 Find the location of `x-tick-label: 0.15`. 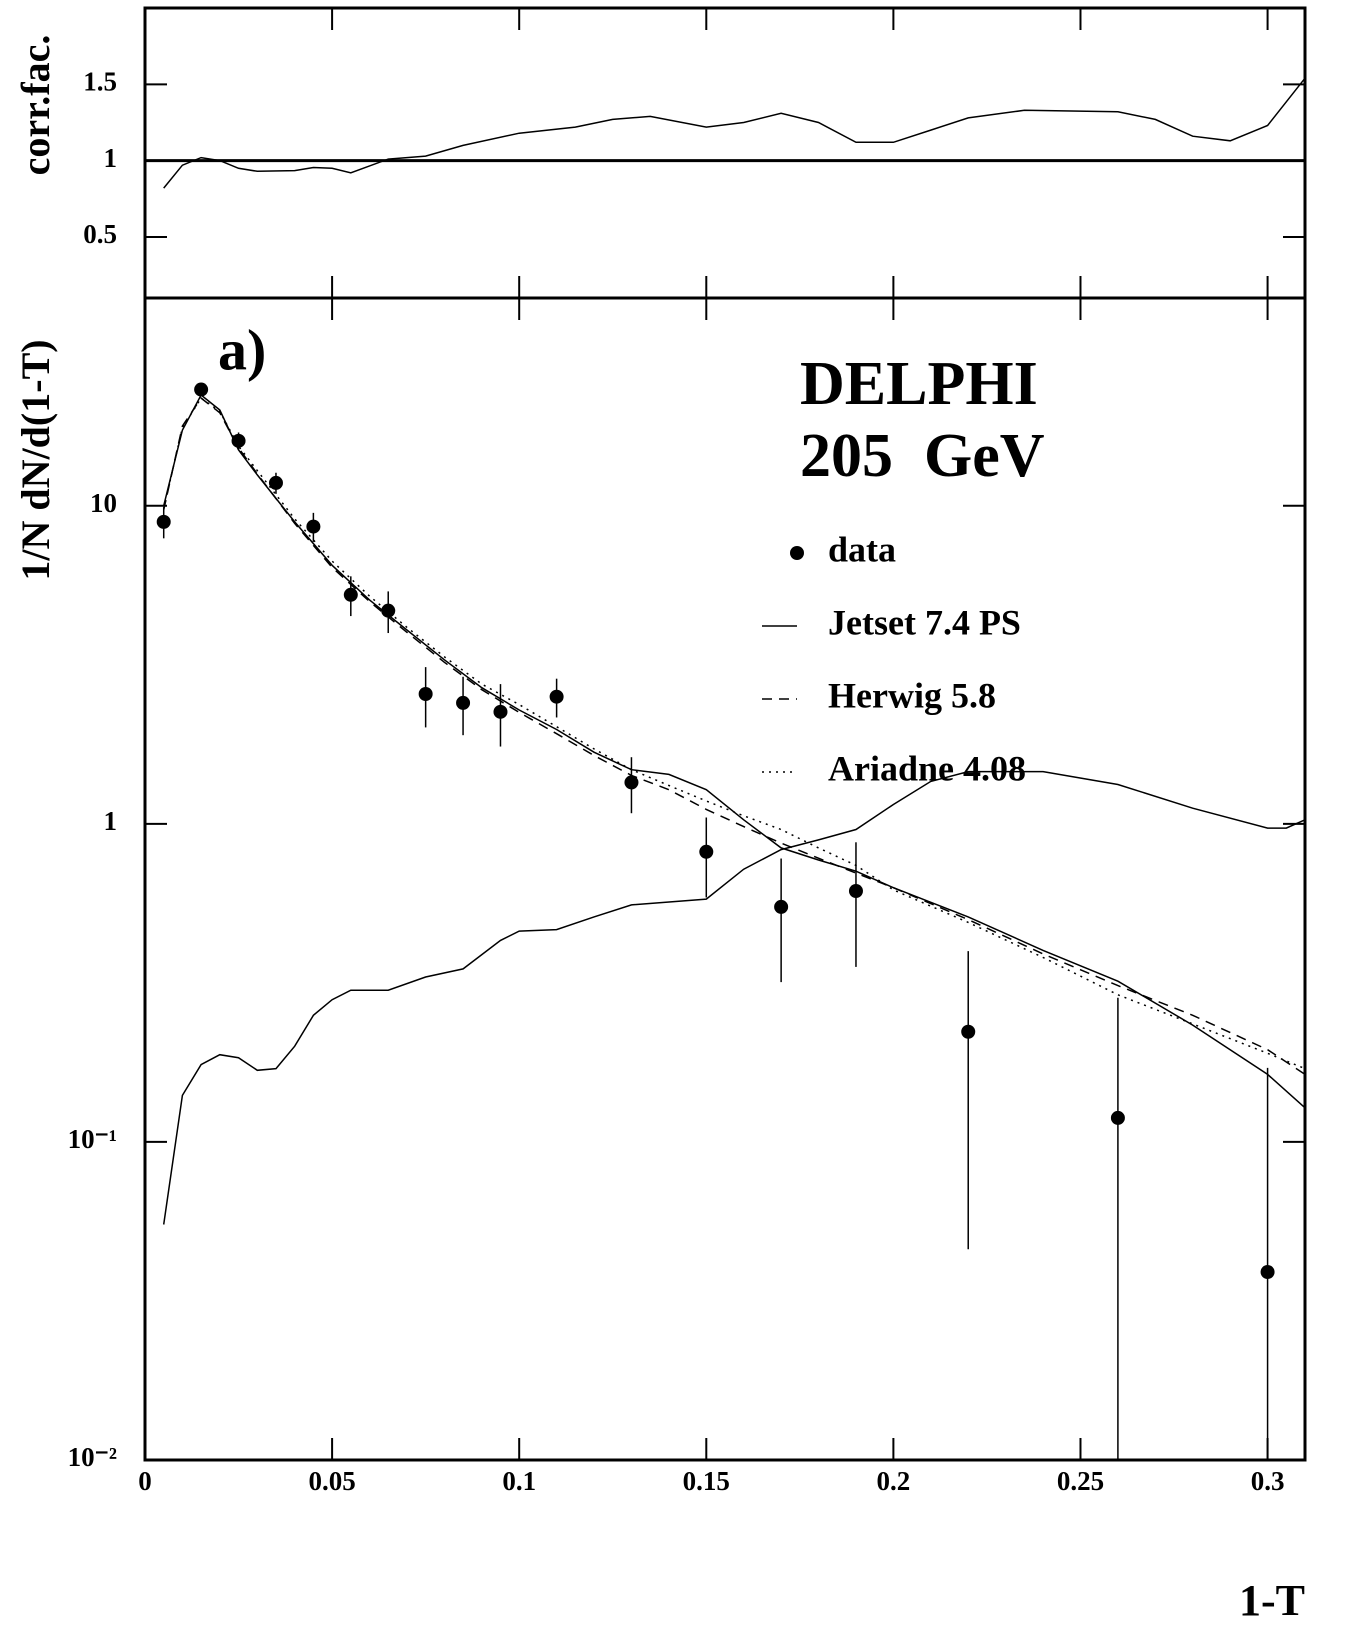

x-tick-label: 0.15 is located at coordinates (706, 1481).